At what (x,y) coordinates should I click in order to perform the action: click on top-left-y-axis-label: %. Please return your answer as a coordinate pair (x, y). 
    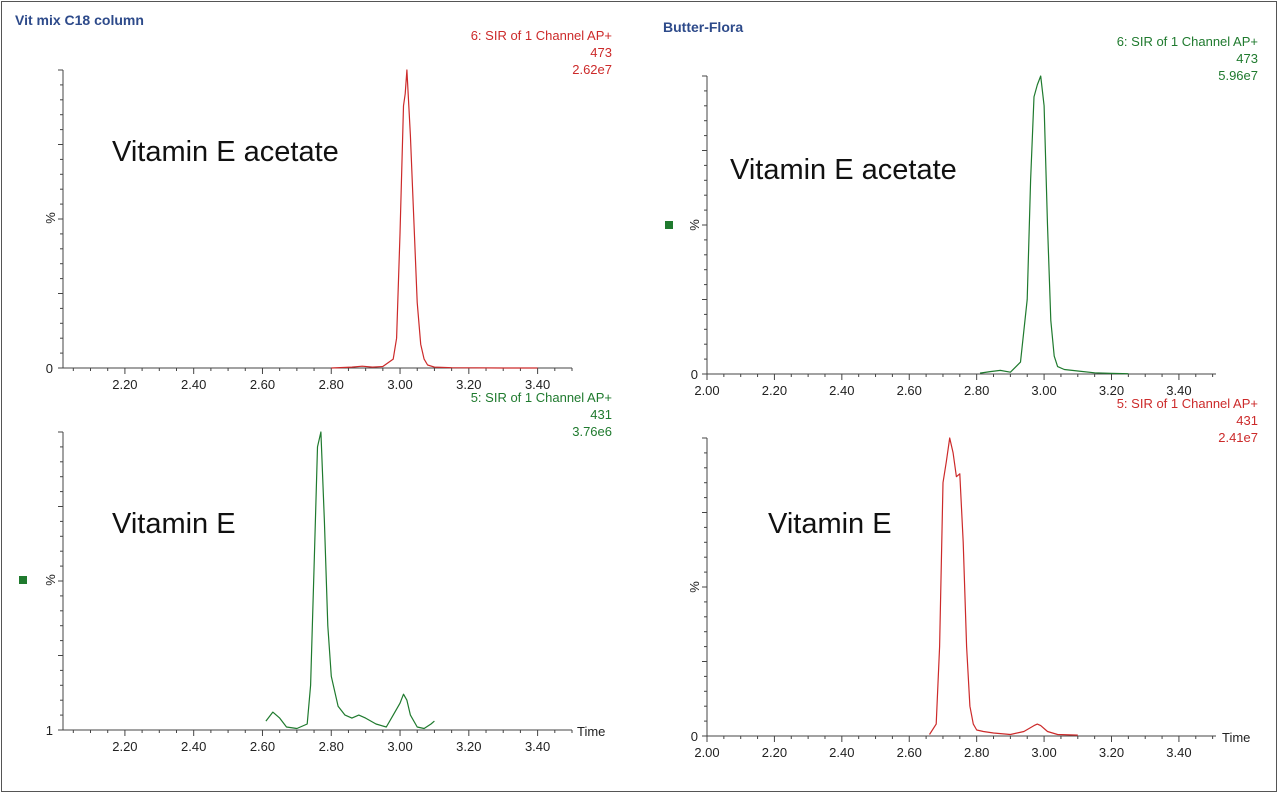
    Looking at the image, I should click on (50, 218).